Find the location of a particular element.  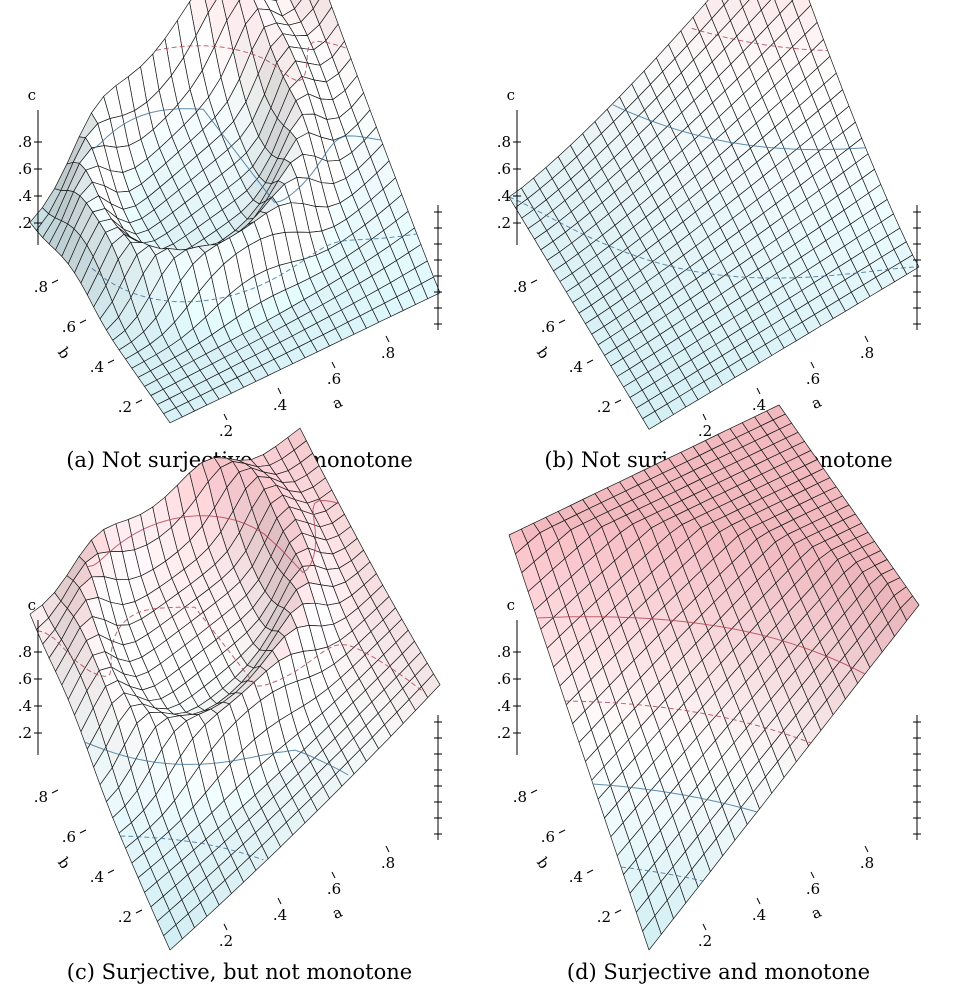

caption-c: (c) Surjective, but not monotone is located at coordinates (239, 972).